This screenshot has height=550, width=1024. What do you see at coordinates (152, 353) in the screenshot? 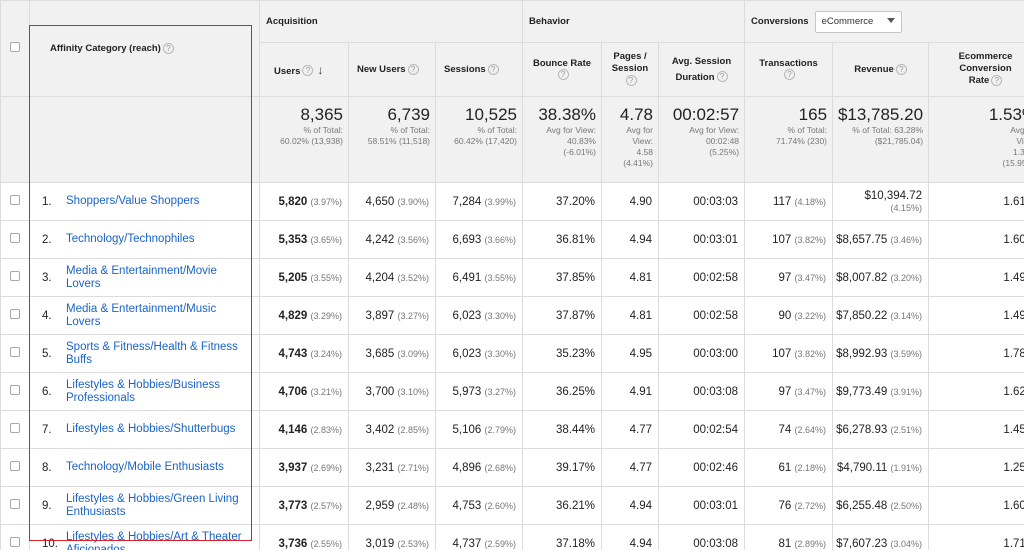
I see `affinity-category-link: Sports & Fitness/Health & Fitness Buffs` at bounding box center [152, 353].